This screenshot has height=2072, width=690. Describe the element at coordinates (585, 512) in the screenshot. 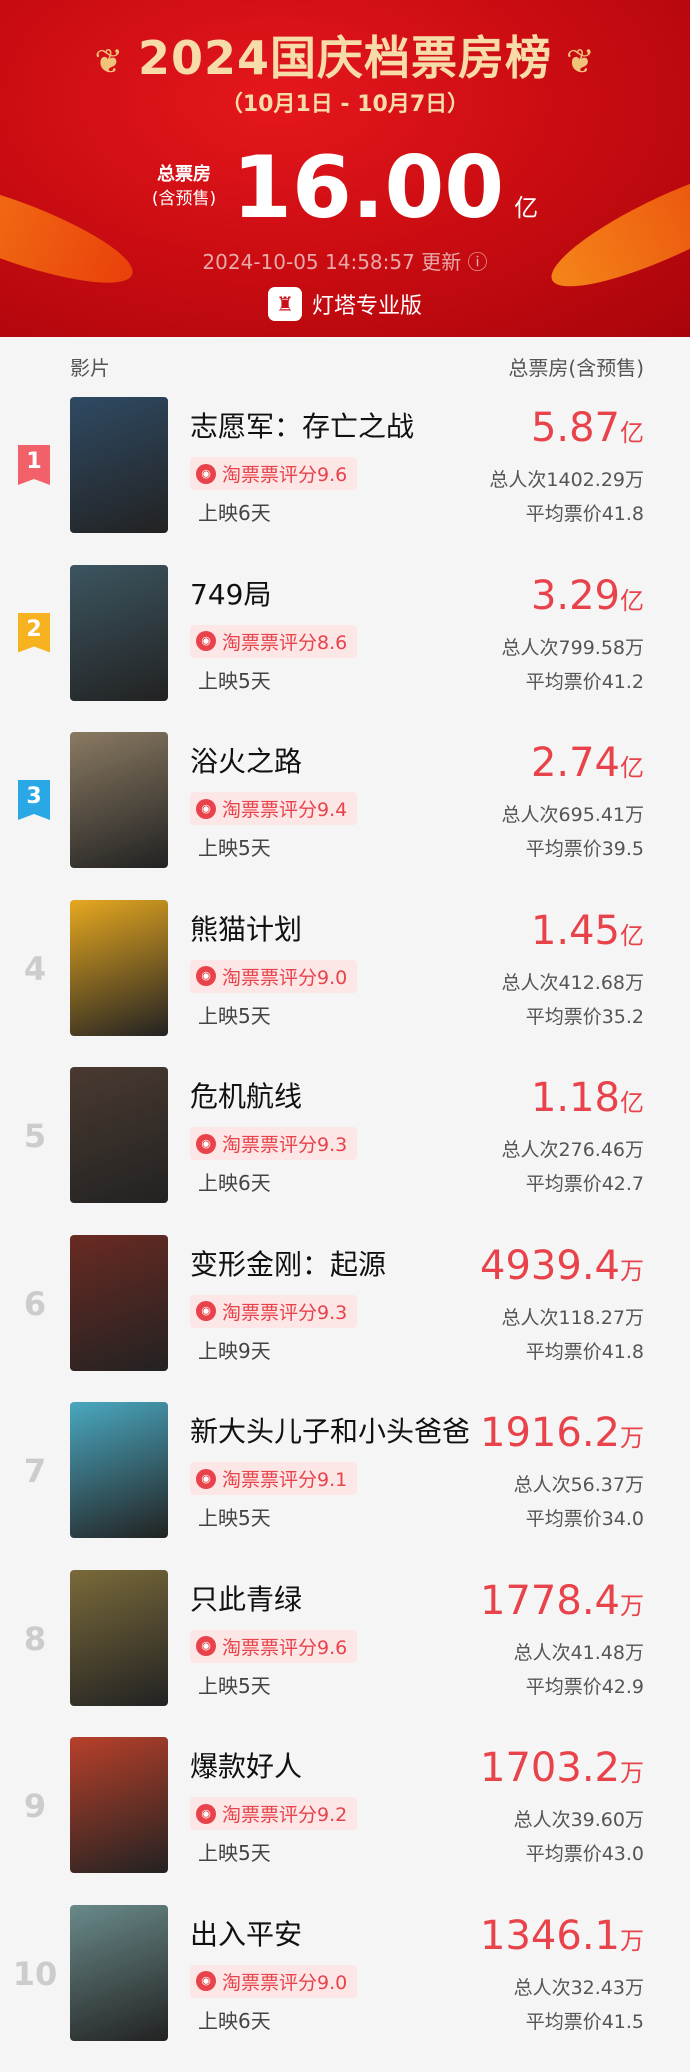

I see `avg-price: 平均票价41.8` at that location.